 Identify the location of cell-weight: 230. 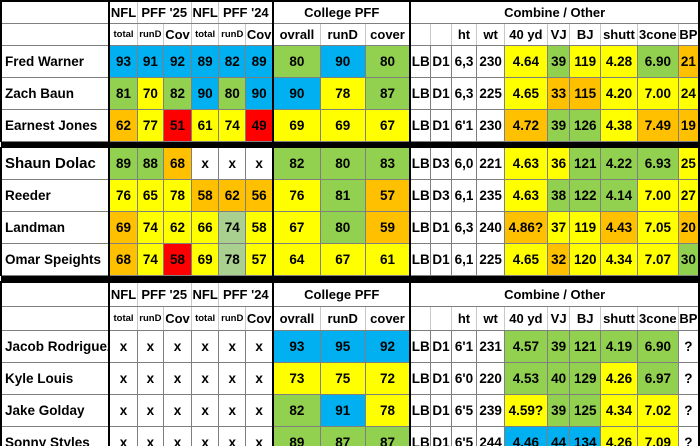
(490, 61).